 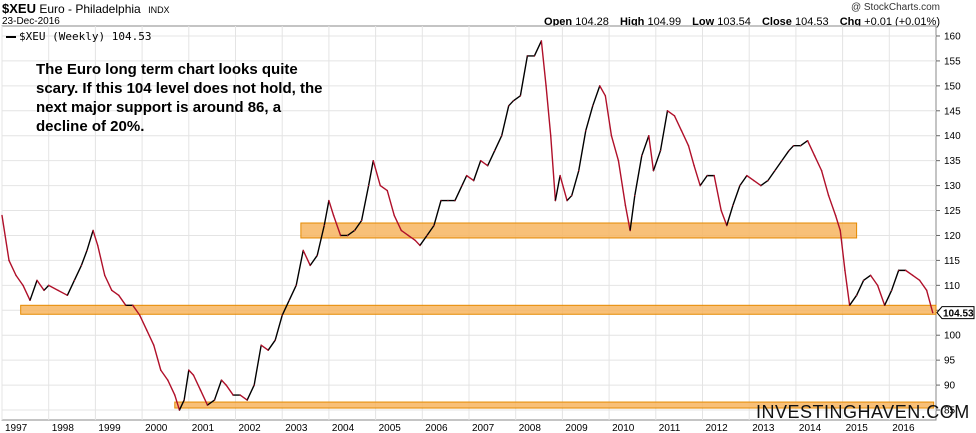 I want to click on last-price-tag, so click(x=955, y=313).